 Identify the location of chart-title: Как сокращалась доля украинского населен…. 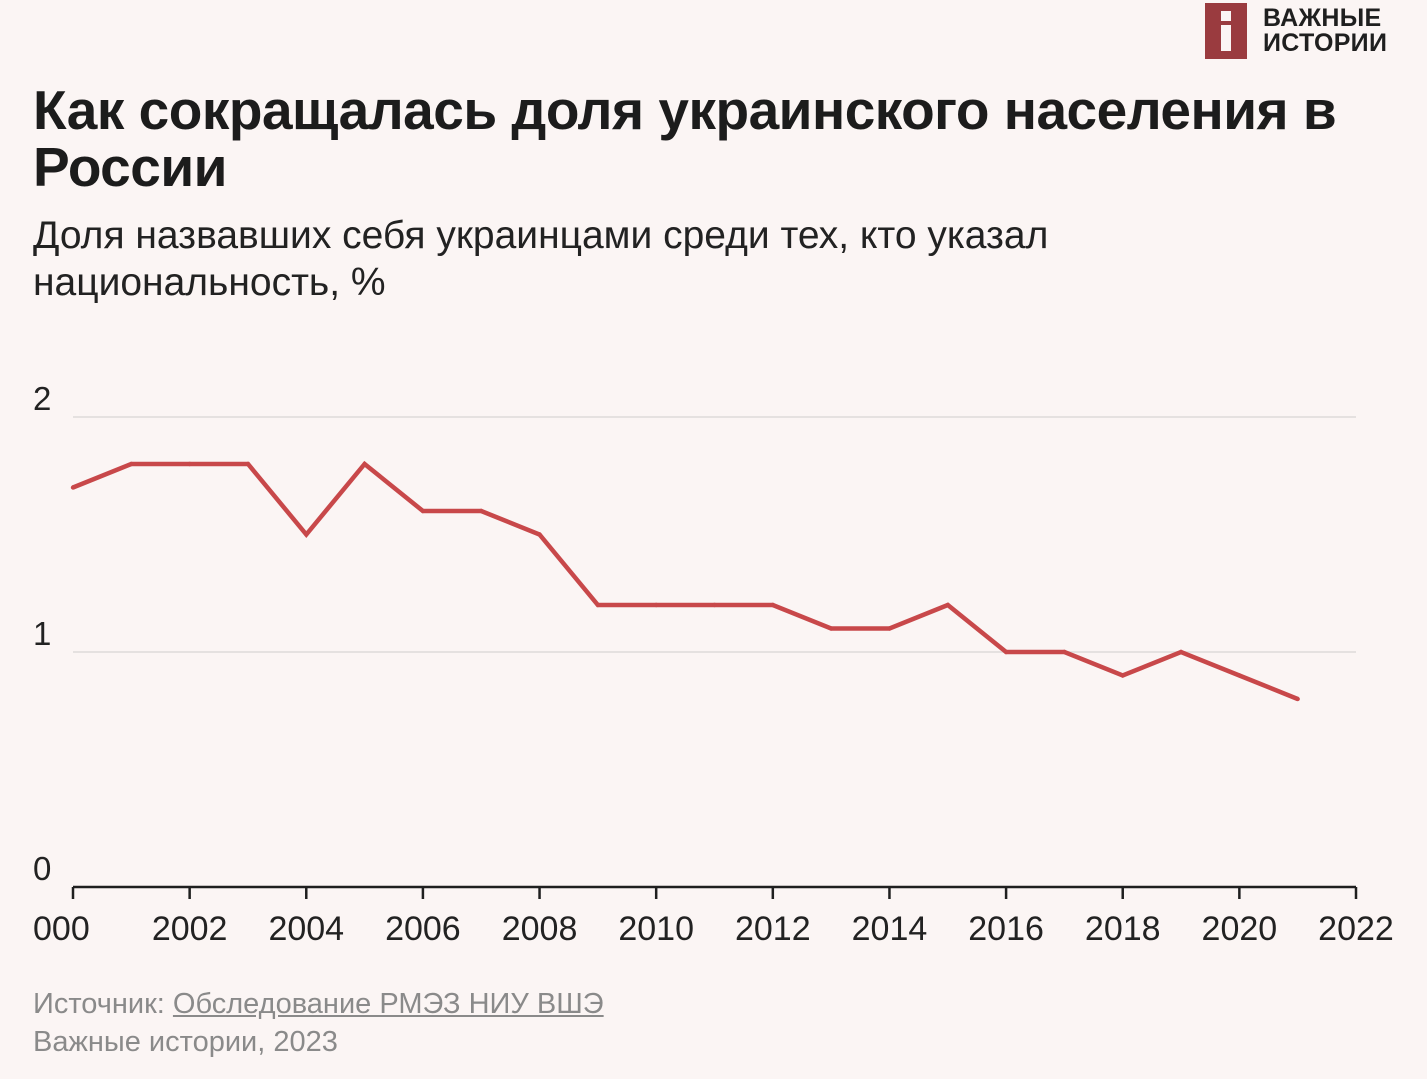
(685, 138).